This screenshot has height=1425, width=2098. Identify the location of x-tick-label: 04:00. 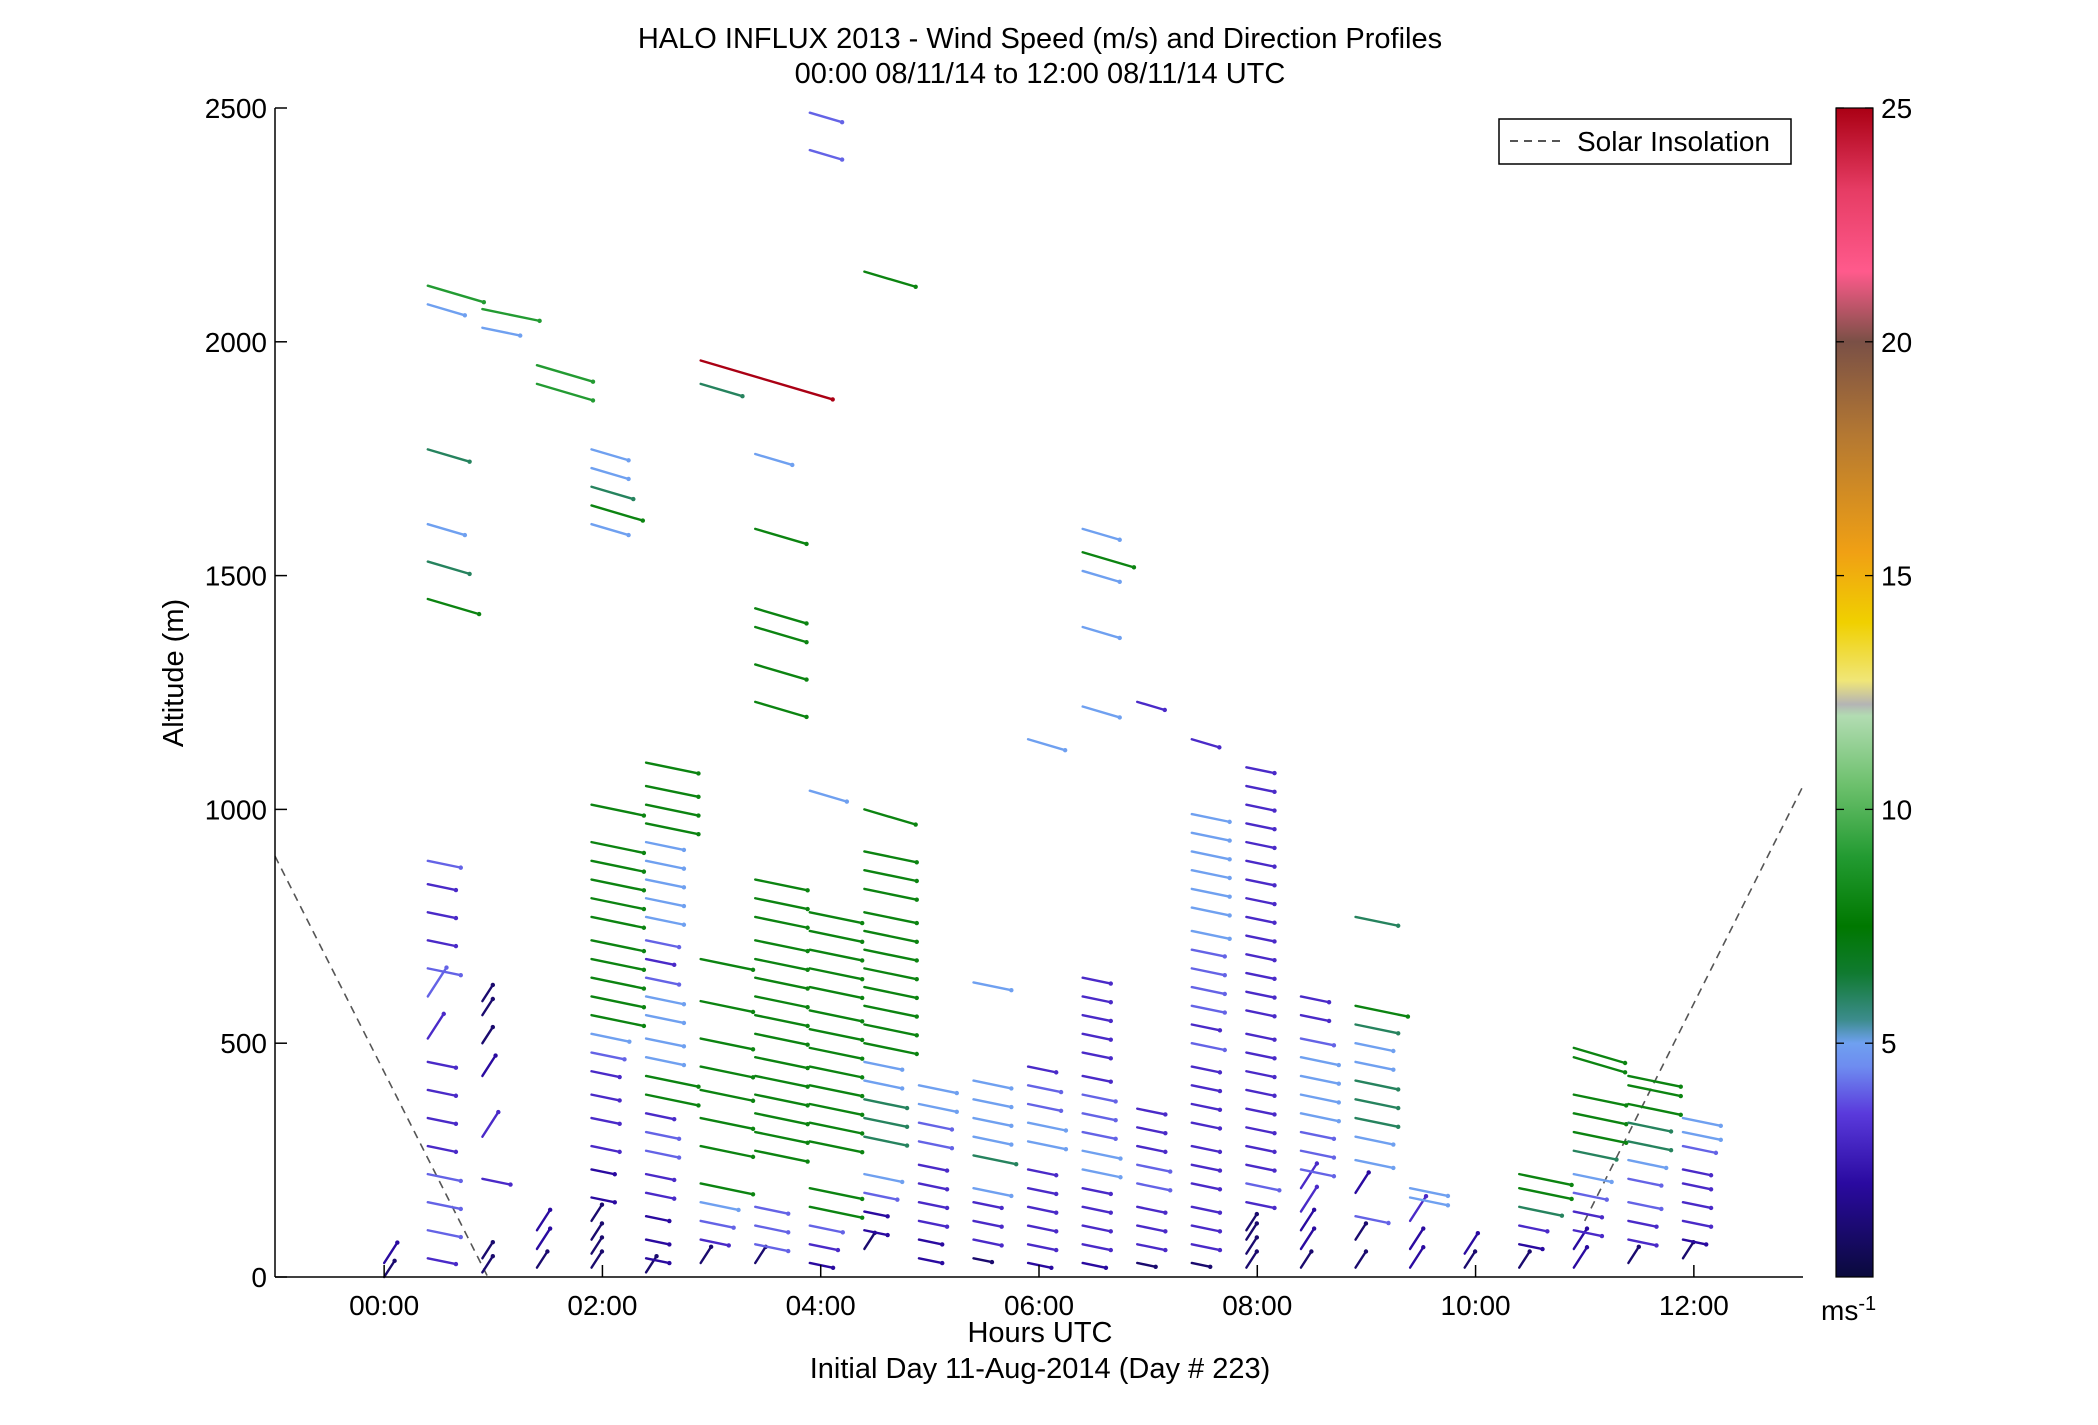
(821, 1305).